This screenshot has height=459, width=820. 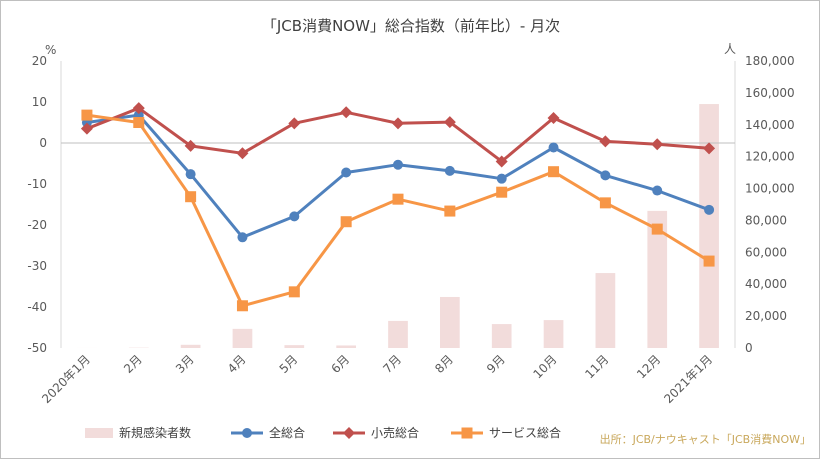 I want to click on x-tick-label: 5月, so click(x=289, y=364).